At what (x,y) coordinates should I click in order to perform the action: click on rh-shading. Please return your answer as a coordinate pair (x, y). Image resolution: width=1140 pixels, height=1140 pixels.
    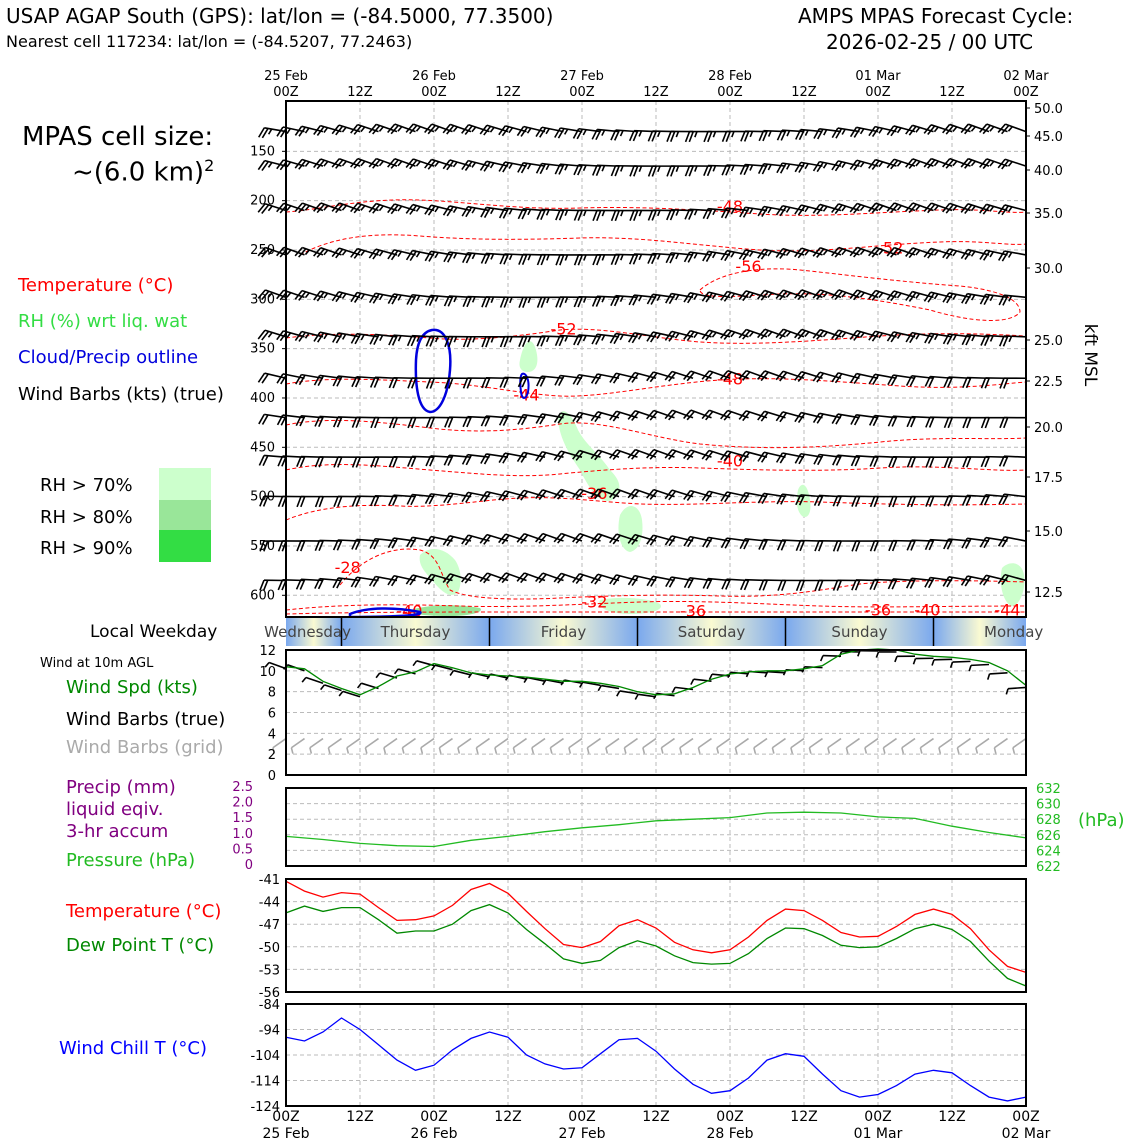
    Looking at the image, I should click on (445, 610).